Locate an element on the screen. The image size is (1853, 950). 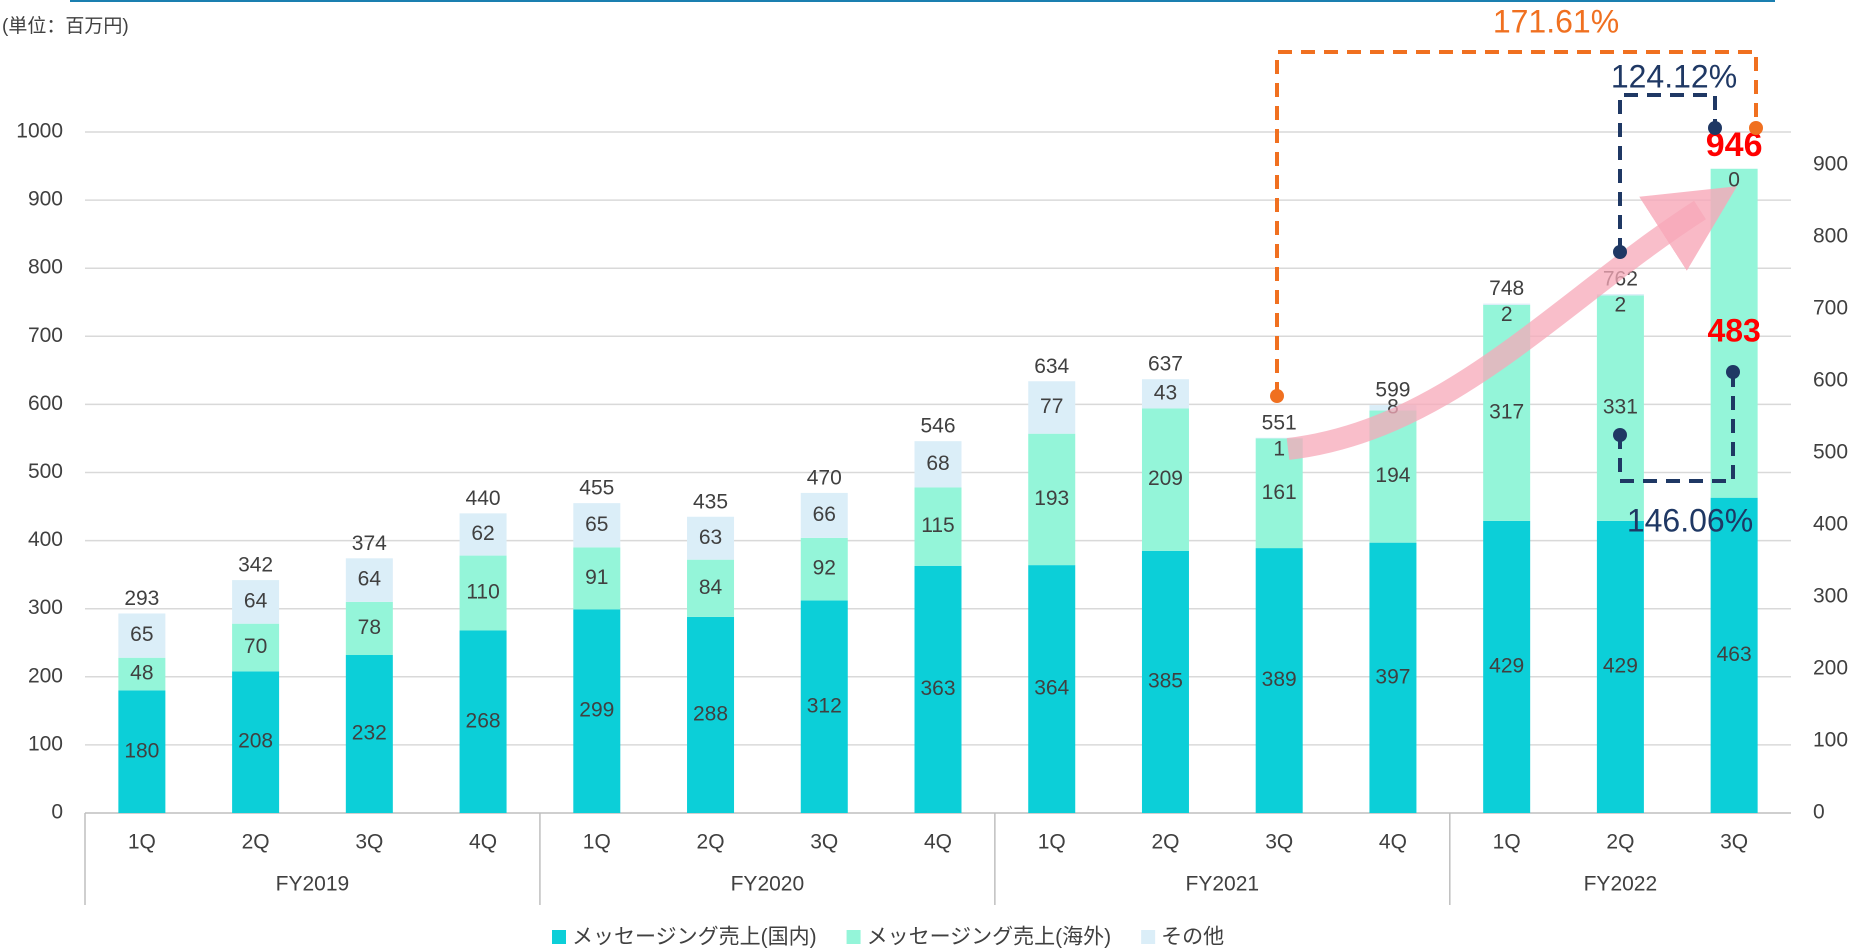
value-label: 180 is located at coordinates (141, 750).